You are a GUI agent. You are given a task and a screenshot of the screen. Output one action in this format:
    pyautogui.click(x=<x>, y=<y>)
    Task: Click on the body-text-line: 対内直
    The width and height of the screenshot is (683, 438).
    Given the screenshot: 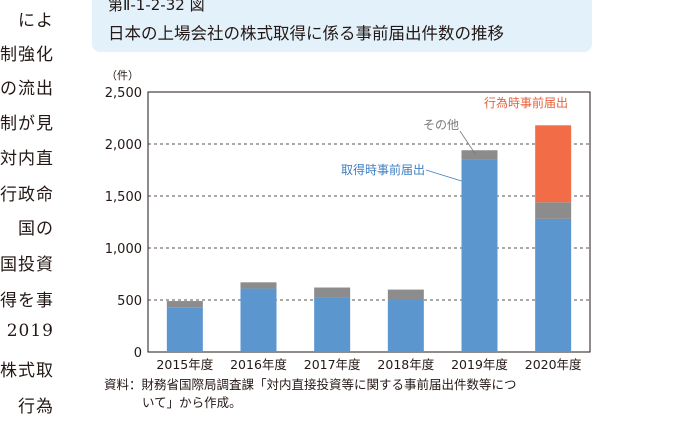 What is the action you would take?
    pyautogui.click(x=27, y=159)
    